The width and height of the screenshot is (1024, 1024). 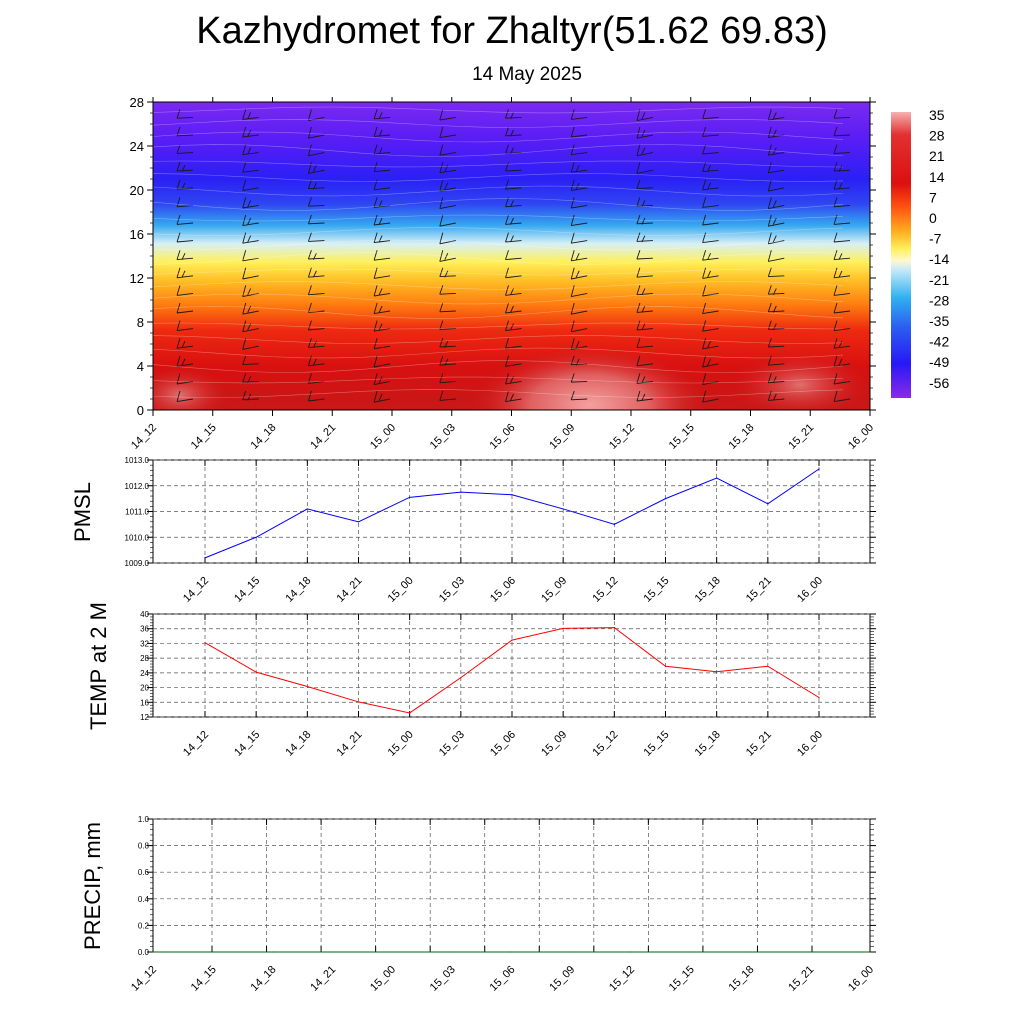 What do you see at coordinates (935, 239) in the screenshot?
I see `colorbar-label: -7` at bounding box center [935, 239].